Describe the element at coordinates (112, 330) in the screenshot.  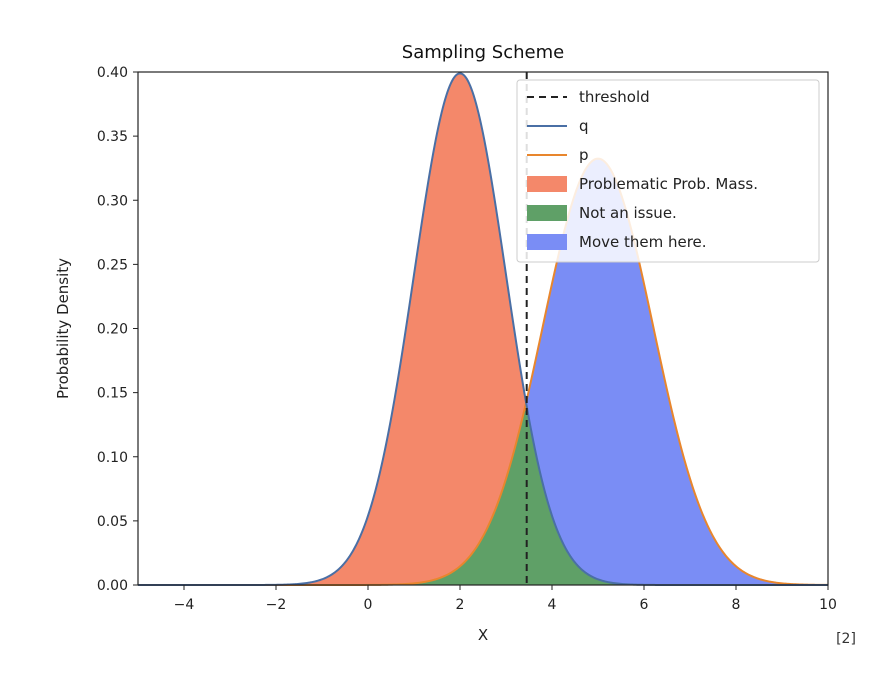
I see `y-tick-label: 0.20` at that location.